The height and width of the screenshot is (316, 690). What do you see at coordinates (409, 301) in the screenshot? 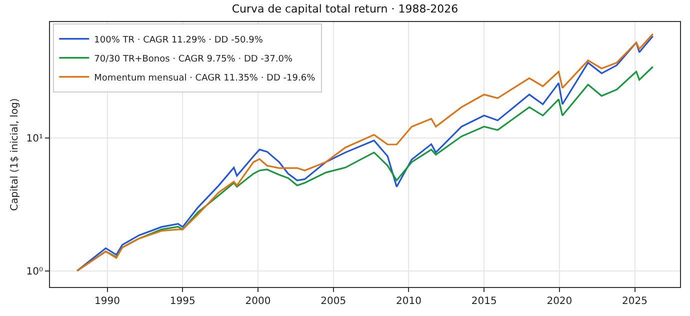
I see `x-tick-label: 2010` at bounding box center [409, 301].